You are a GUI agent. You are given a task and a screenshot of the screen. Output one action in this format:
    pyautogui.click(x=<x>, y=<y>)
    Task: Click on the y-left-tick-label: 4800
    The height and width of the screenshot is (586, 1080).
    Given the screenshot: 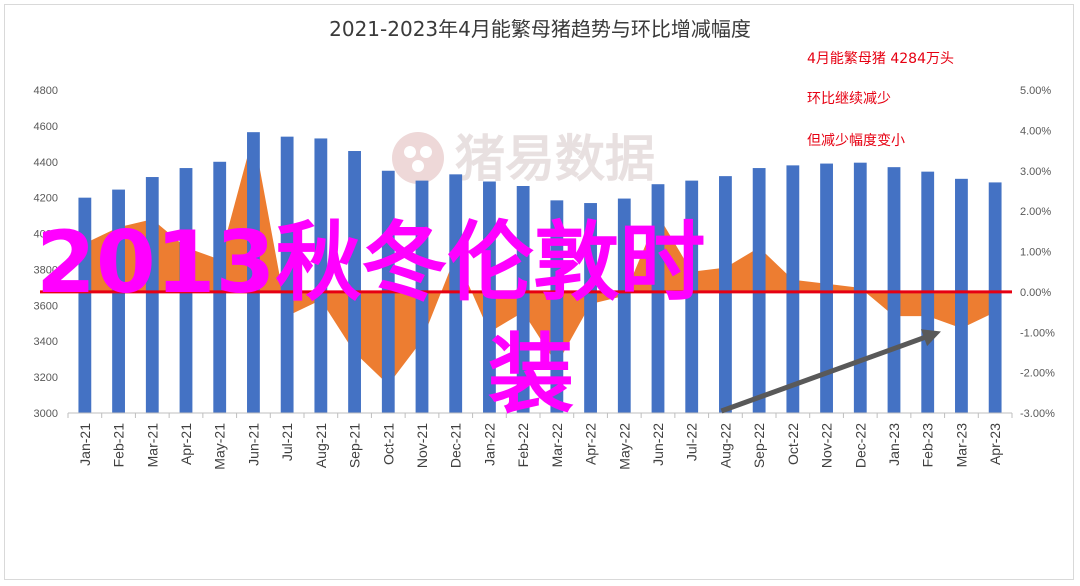 What is the action you would take?
    pyautogui.click(x=46, y=91)
    